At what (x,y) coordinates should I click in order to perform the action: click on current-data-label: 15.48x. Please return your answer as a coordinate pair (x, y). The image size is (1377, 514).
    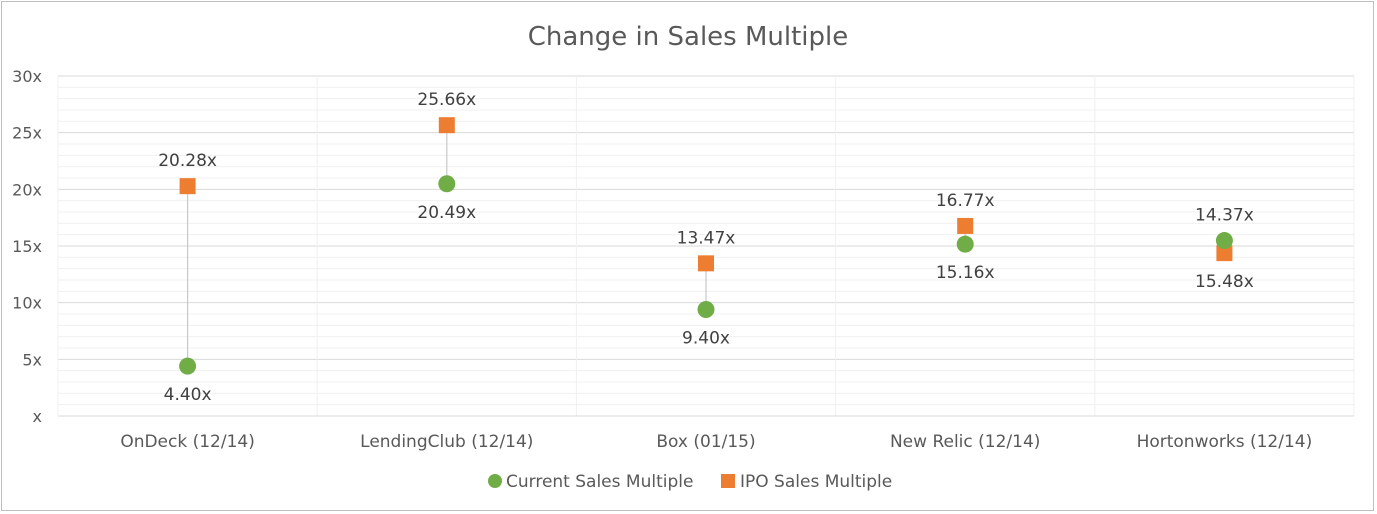
    Looking at the image, I should click on (1224, 282).